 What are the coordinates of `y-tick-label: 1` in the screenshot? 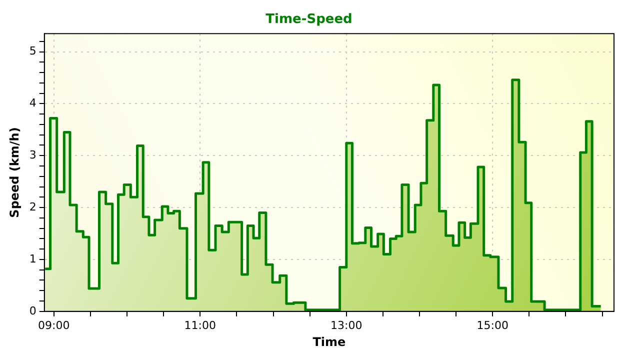 It's located at (32, 259).